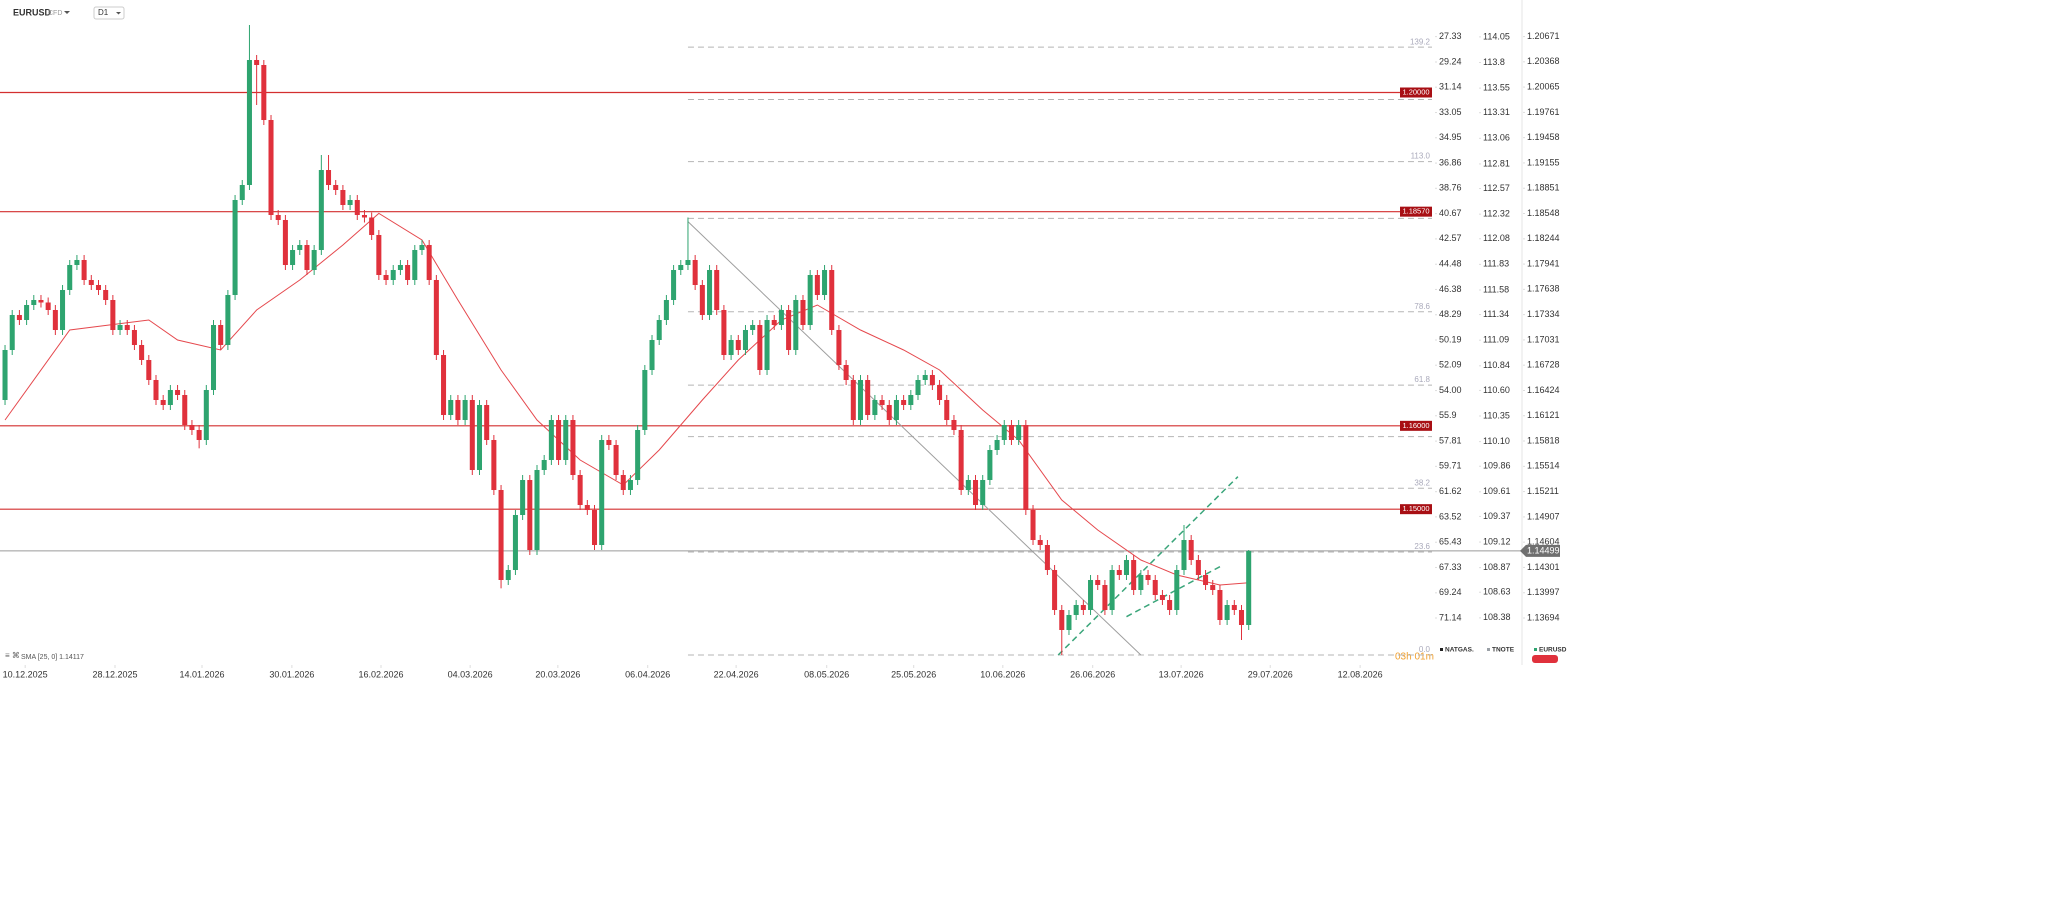 The image size is (2048, 897). I want to click on y-tick-label: 50.19, so click(1450, 339).